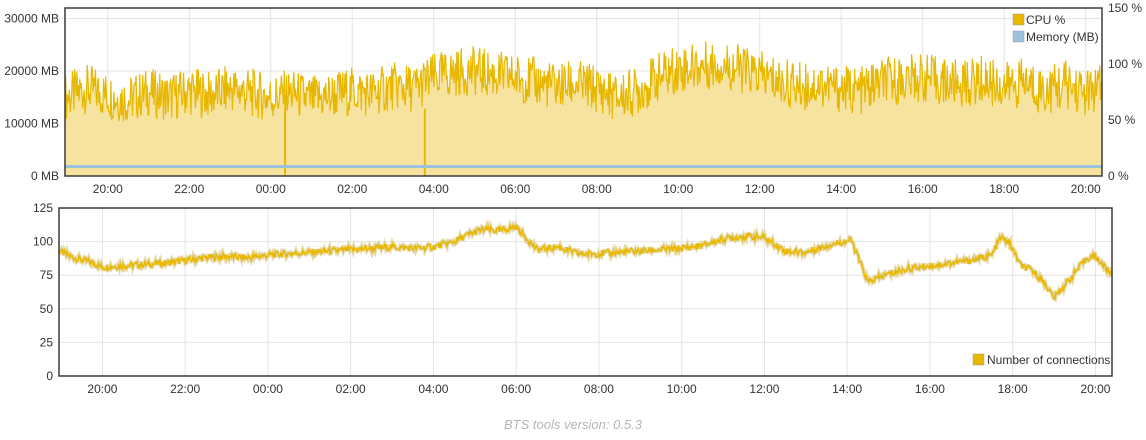  I want to click on legend-label-memory: Memory (MB), so click(1062, 37).